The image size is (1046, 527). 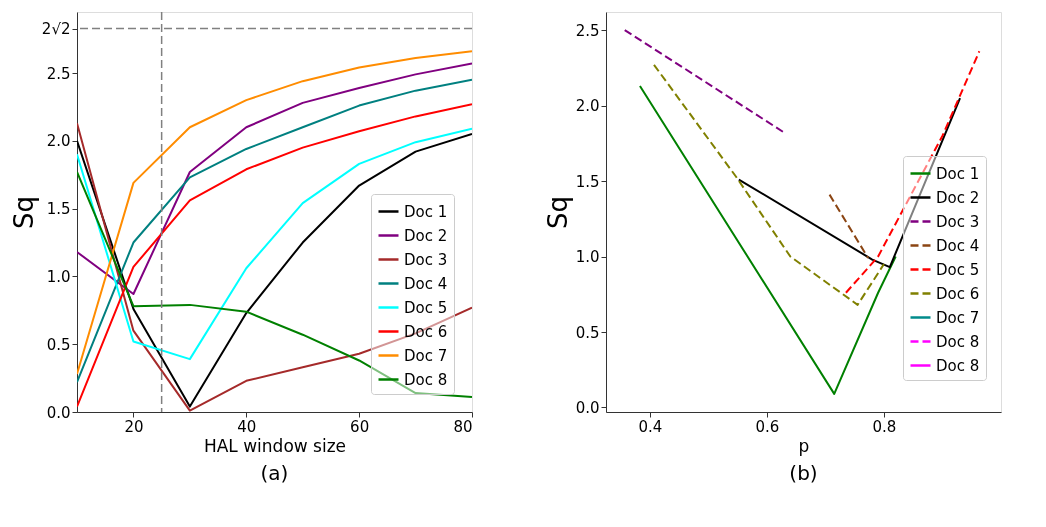 I want to click on y-tick-label: 2√2, so click(x=56, y=29).